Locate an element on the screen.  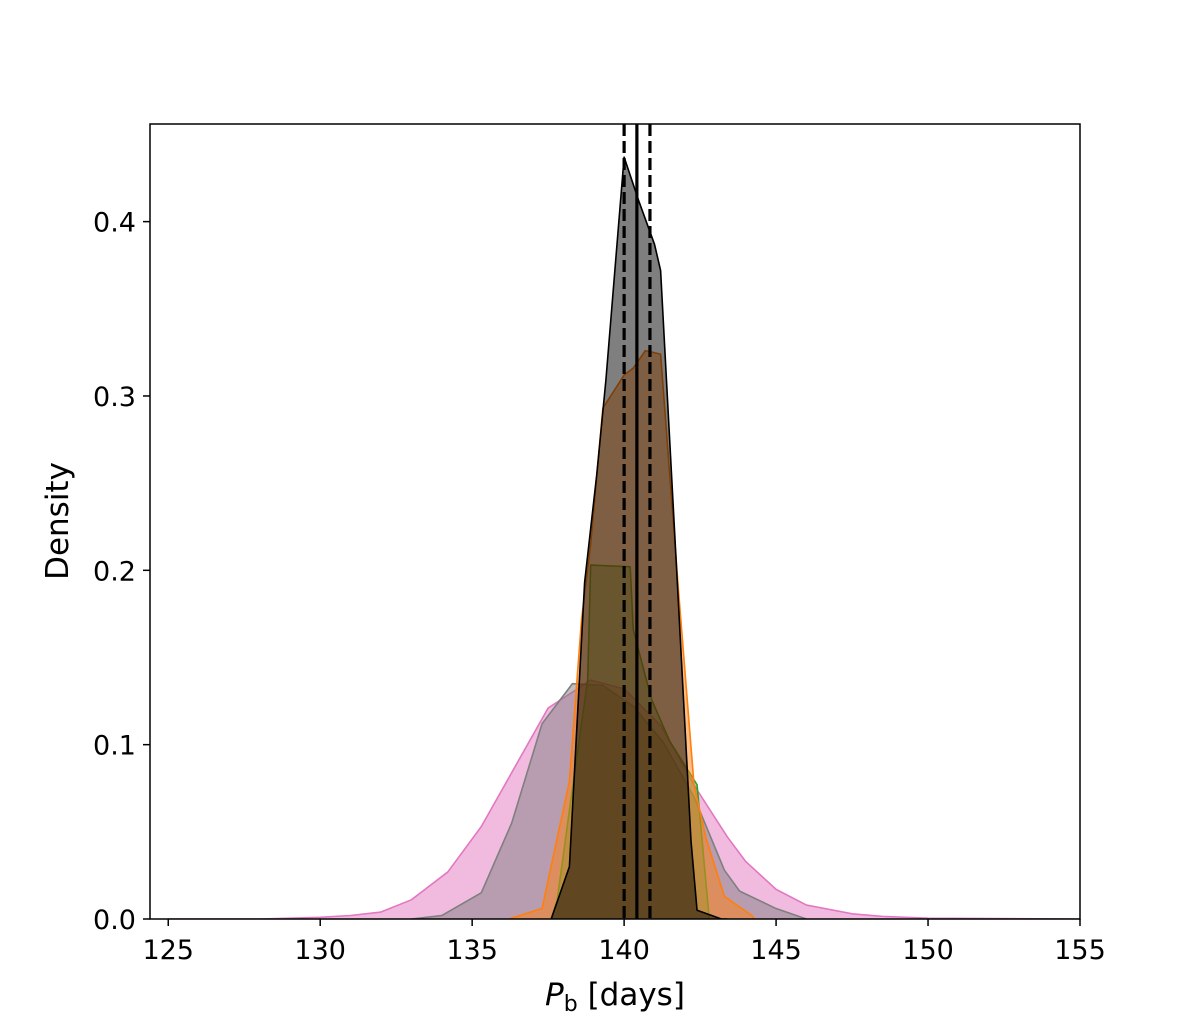
y-tick-label: 0.1 is located at coordinates (114, 746).